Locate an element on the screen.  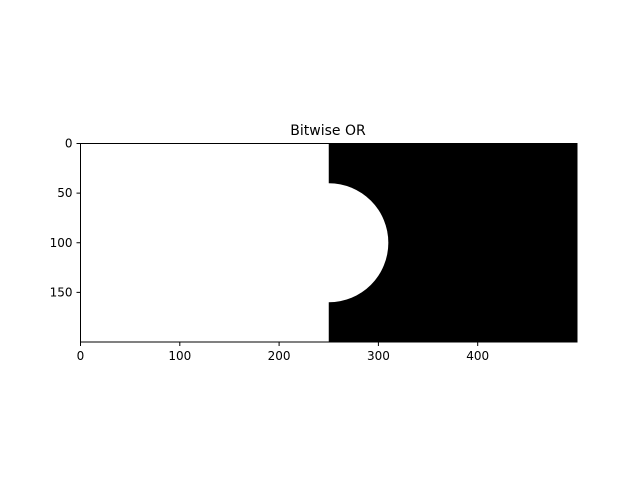
x-tick-label: 100 is located at coordinates (179, 356).